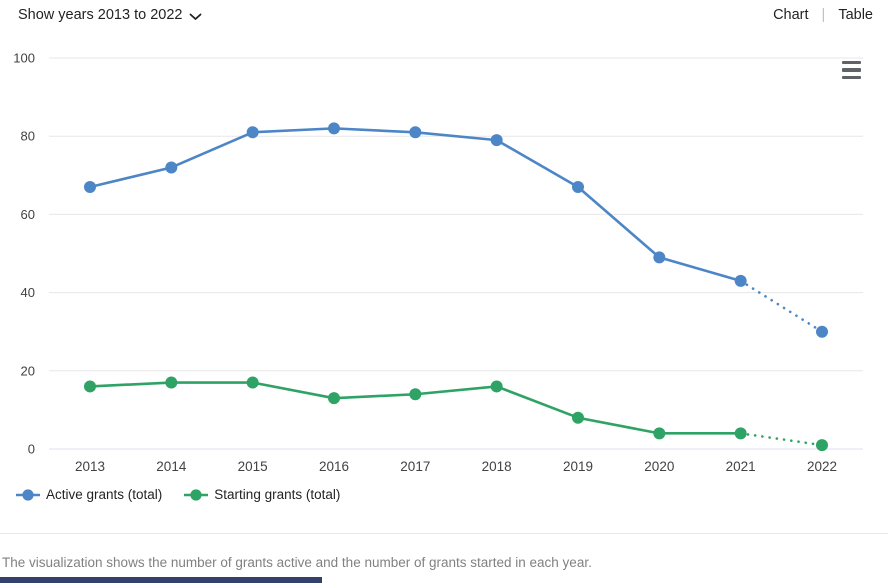  What do you see at coordinates (104, 494) in the screenshot?
I see `legend-label: Active grants (total)` at bounding box center [104, 494].